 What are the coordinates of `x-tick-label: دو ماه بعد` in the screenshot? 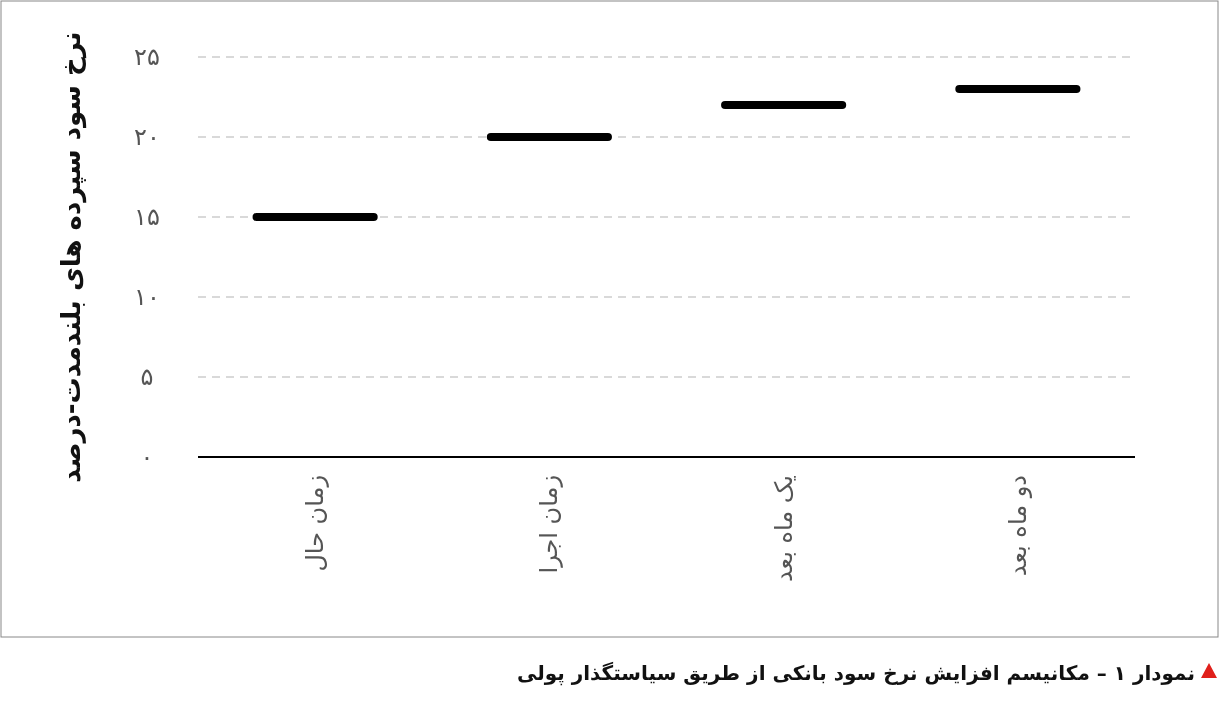 It's located at (1017, 526).